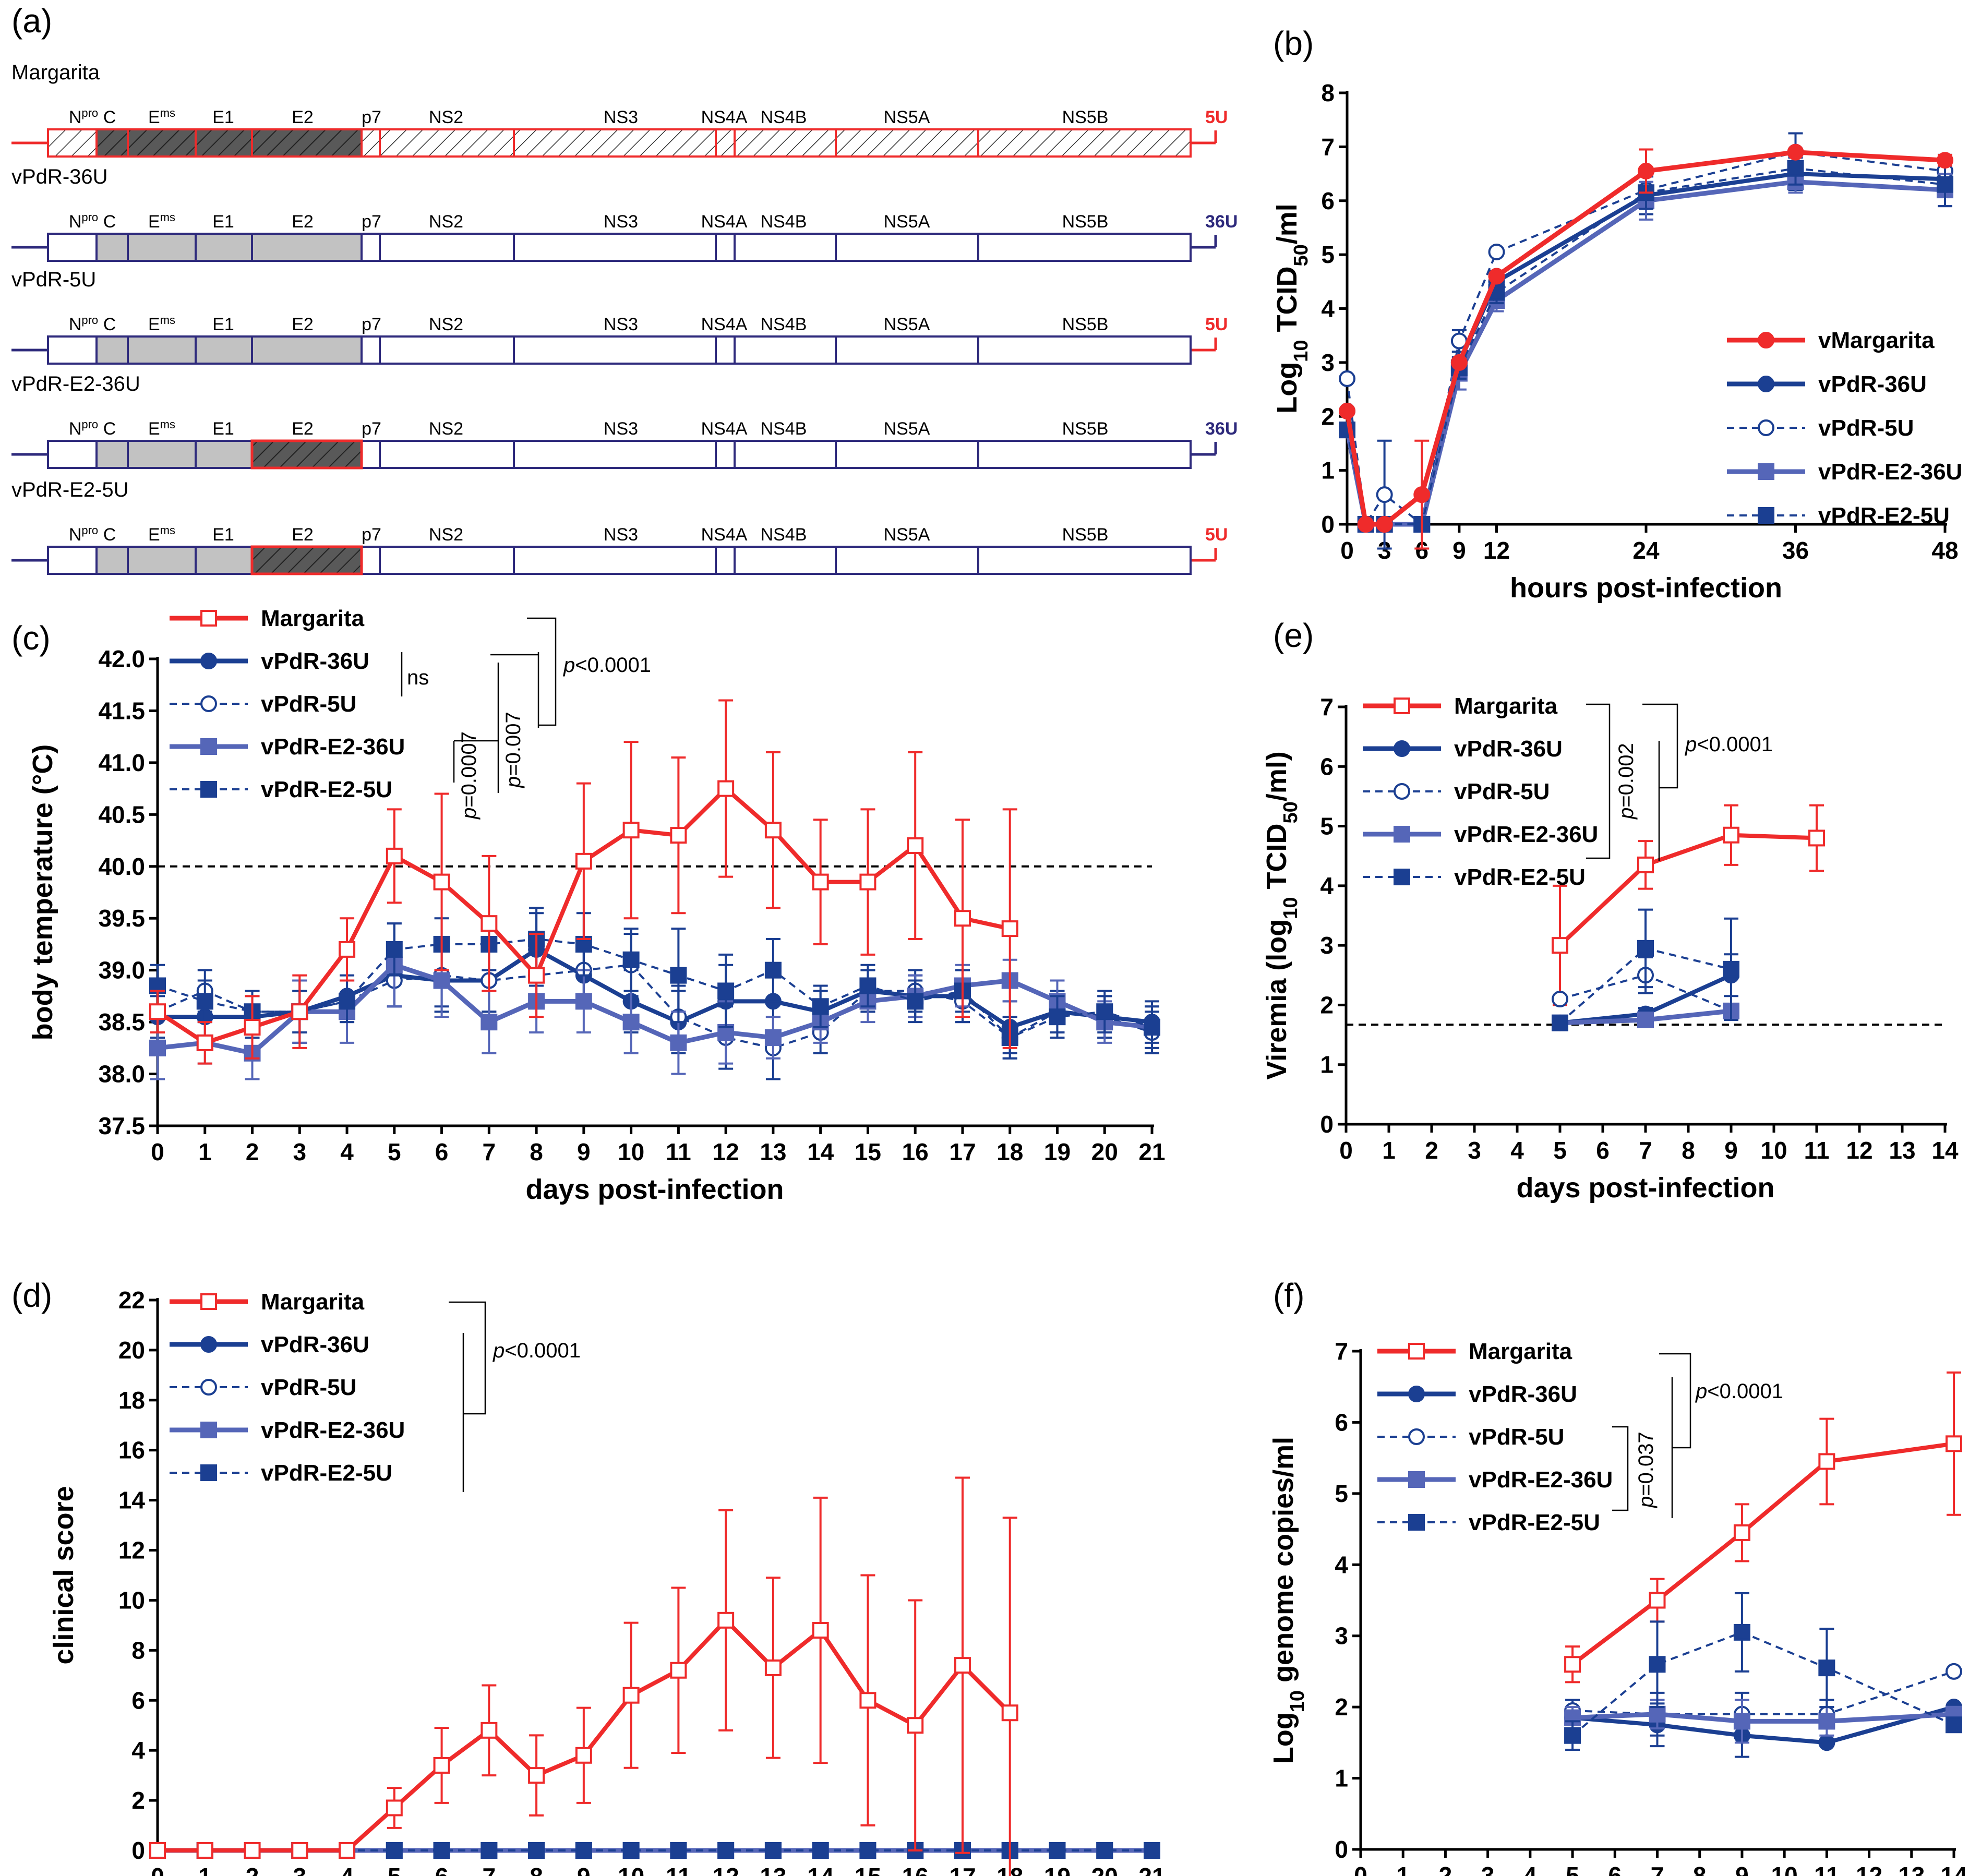 The width and height of the screenshot is (1981, 1876). What do you see at coordinates (446, 222) in the screenshot?
I see `gene-label-text: NS2` at bounding box center [446, 222].